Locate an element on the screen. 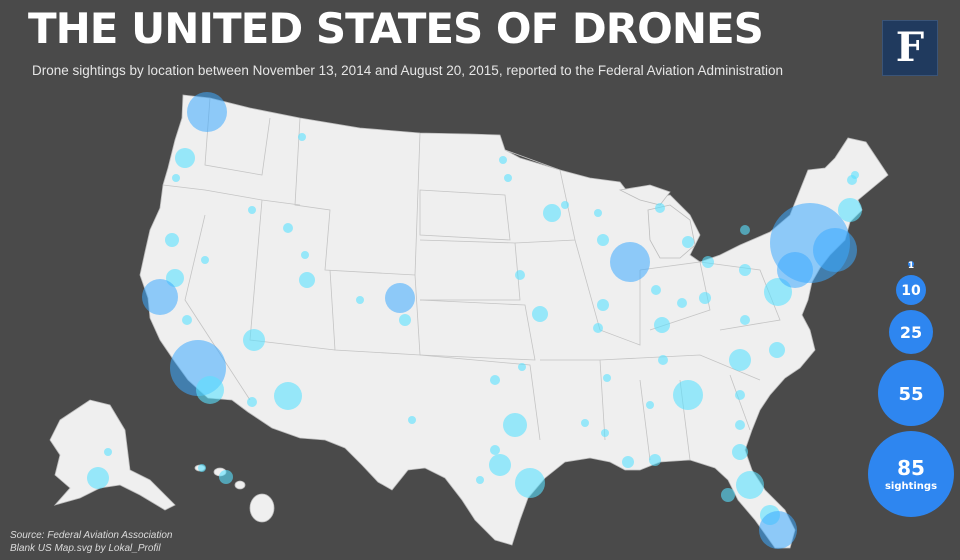 Image resolution: width=960 pixels, height=560 pixels. sighting-texas is located at coordinates (500, 465).